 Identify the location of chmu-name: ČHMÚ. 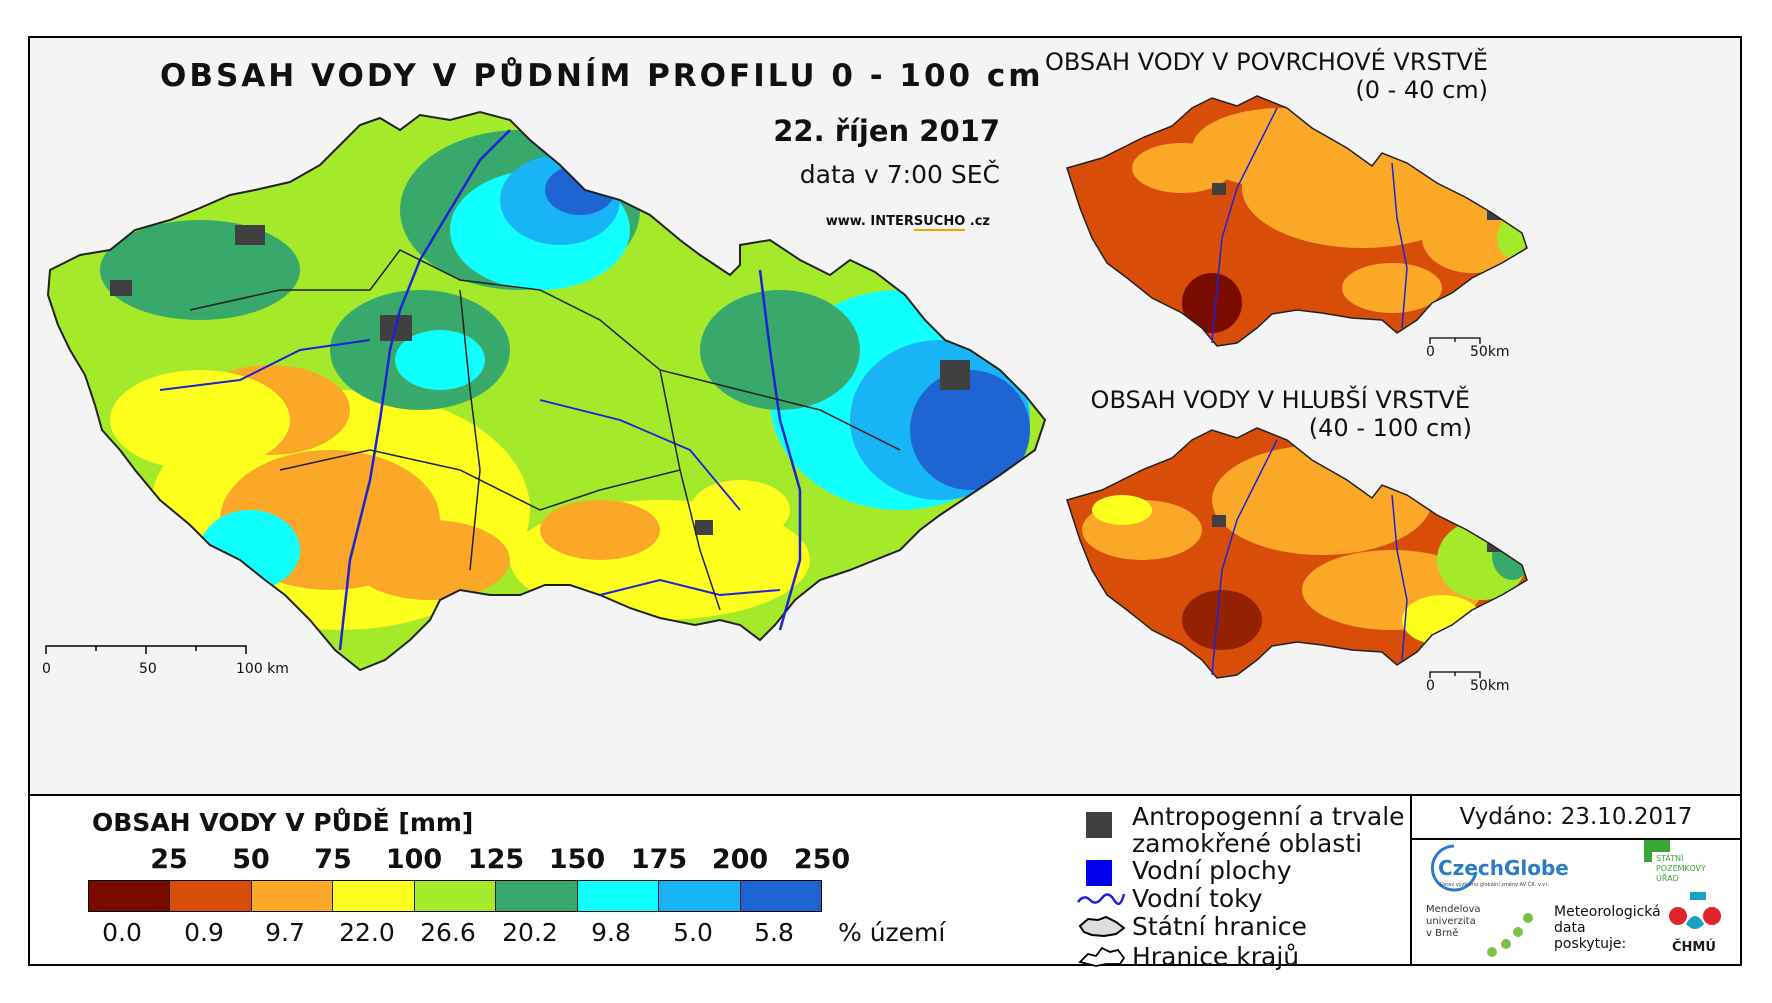
(1694, 947).